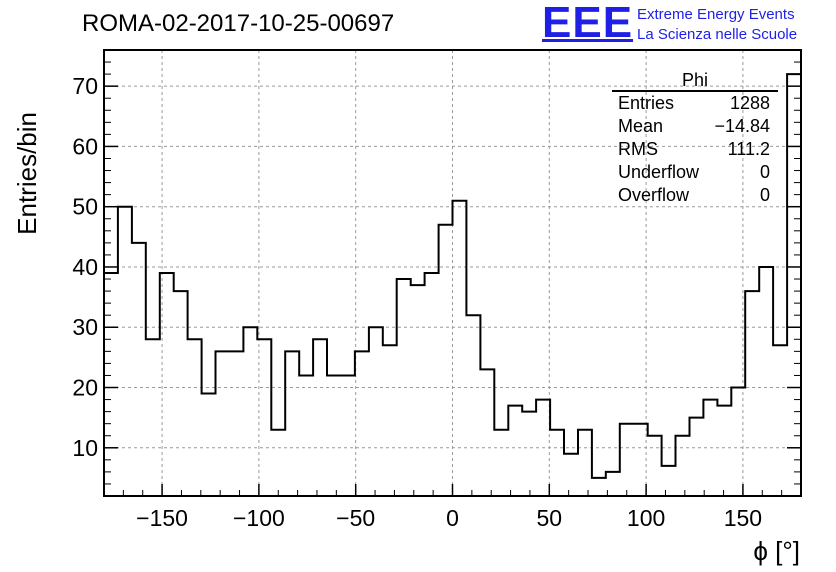  Describe the element at coordinates (85, 86) in the screenshot. I see `y-tick-label: 70` at that location.